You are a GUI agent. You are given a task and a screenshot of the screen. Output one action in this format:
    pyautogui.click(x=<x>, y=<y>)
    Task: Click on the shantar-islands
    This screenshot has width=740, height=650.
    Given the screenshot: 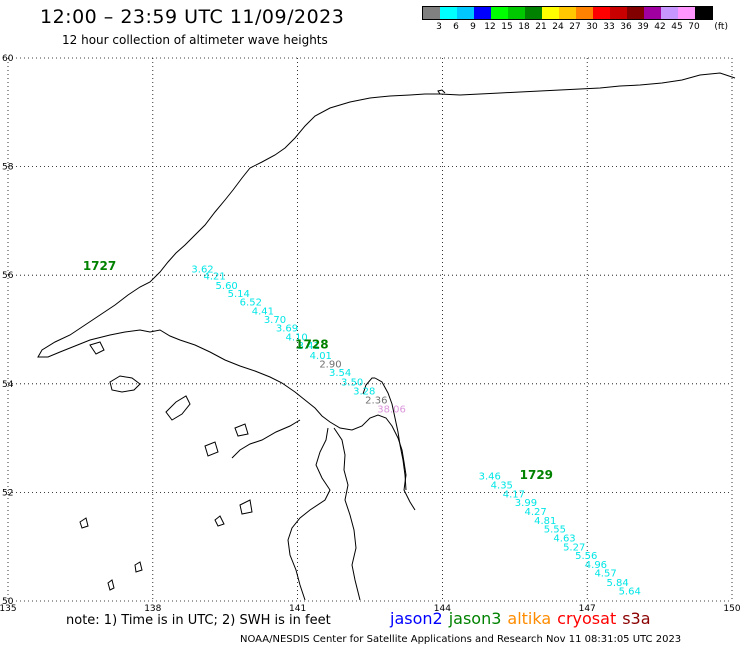 What is the action you would take?
    pyautogui.click(x=125, y=384)
    